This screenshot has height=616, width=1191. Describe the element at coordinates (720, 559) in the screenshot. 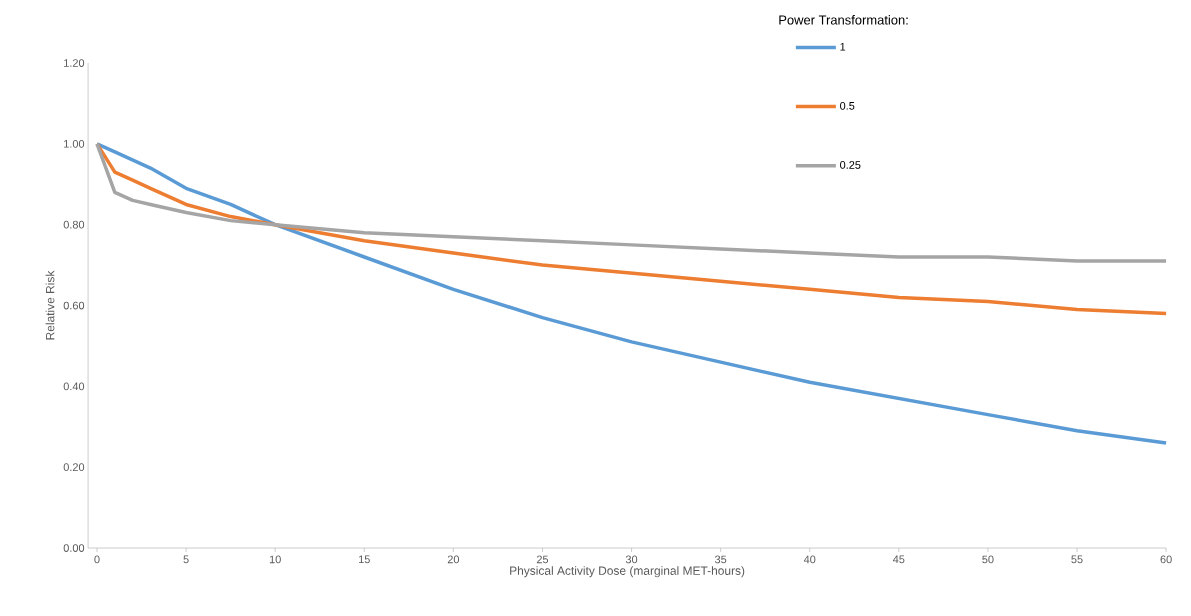

I see `x-tick-label: 35` at that location.